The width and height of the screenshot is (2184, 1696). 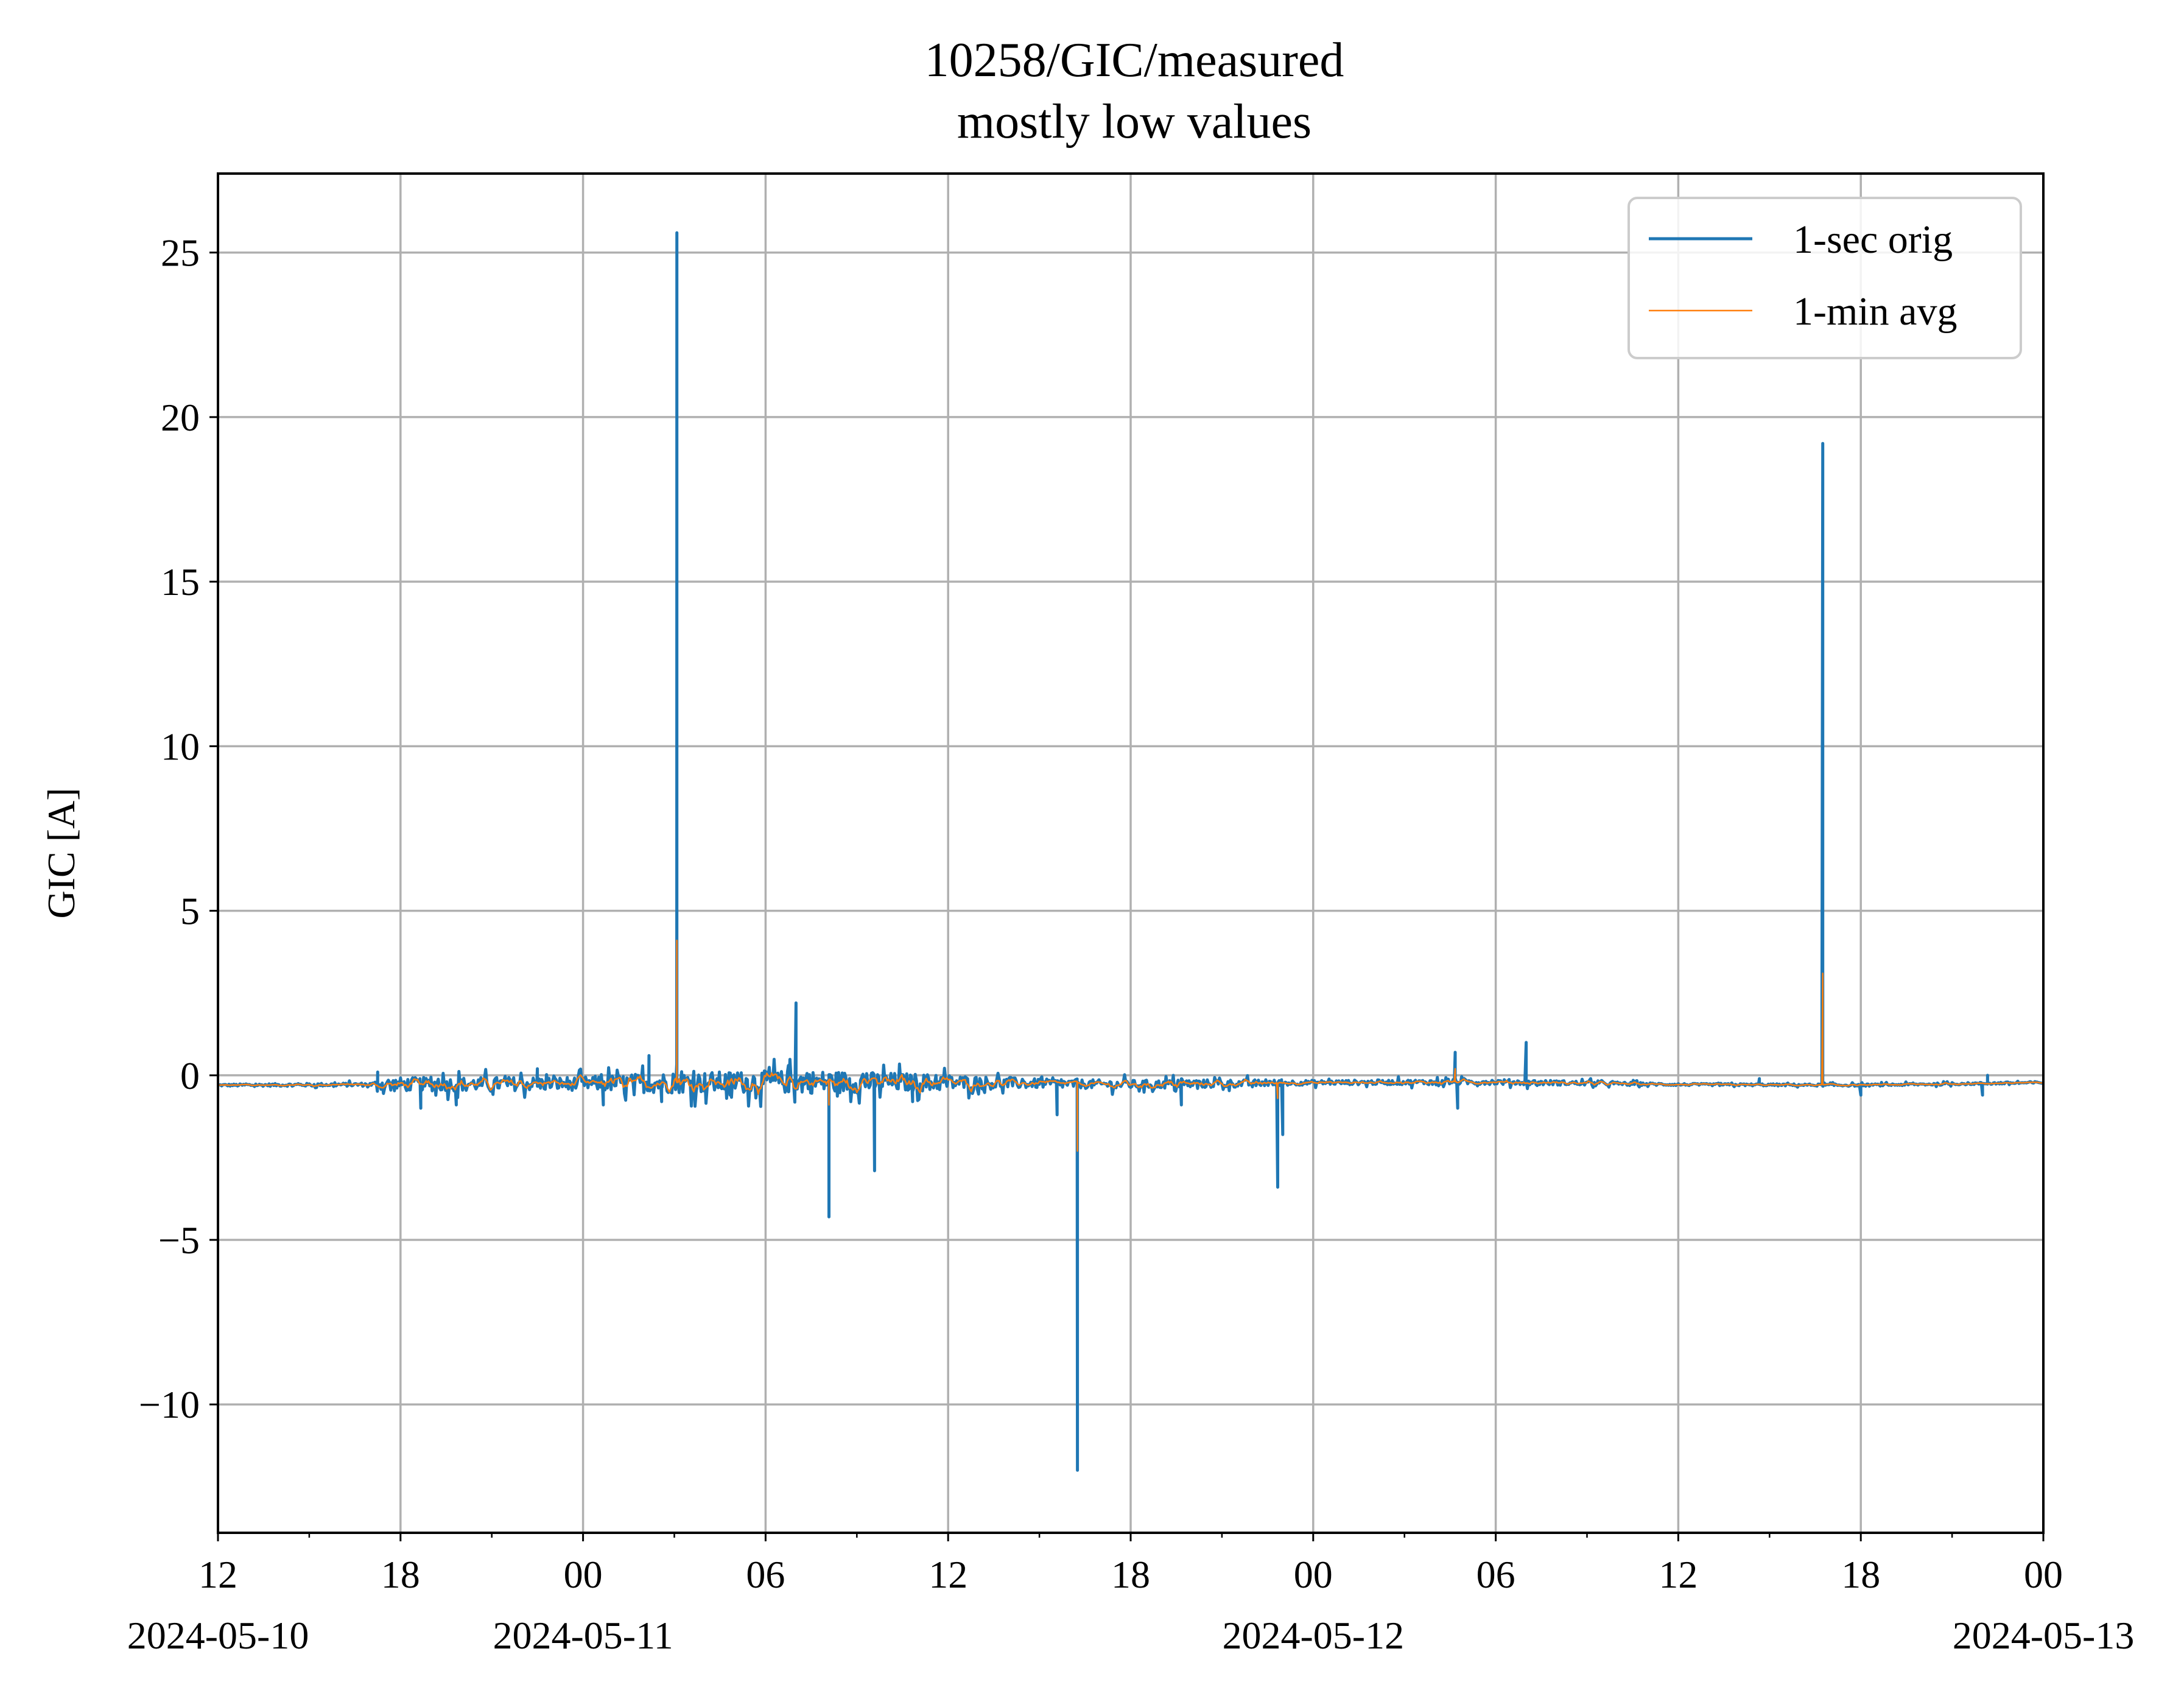 I want to click on y-axis-label: GIC [A], so click(x=61, y=853).